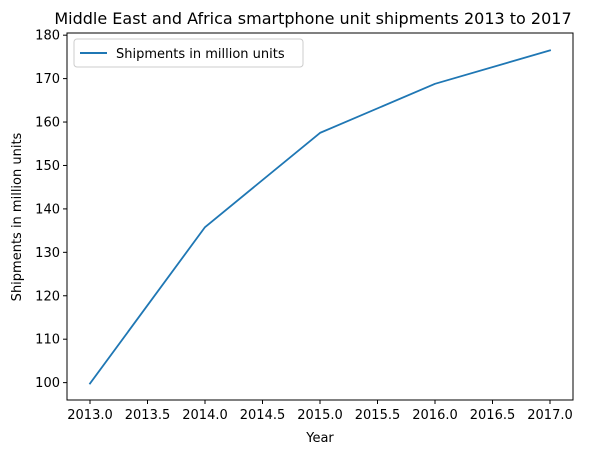 The width and height of the screenshot is (592, 459). Describe the element at coordinates (47, 166) in the screenshot. I see `y-tick-label: 150` at that location.